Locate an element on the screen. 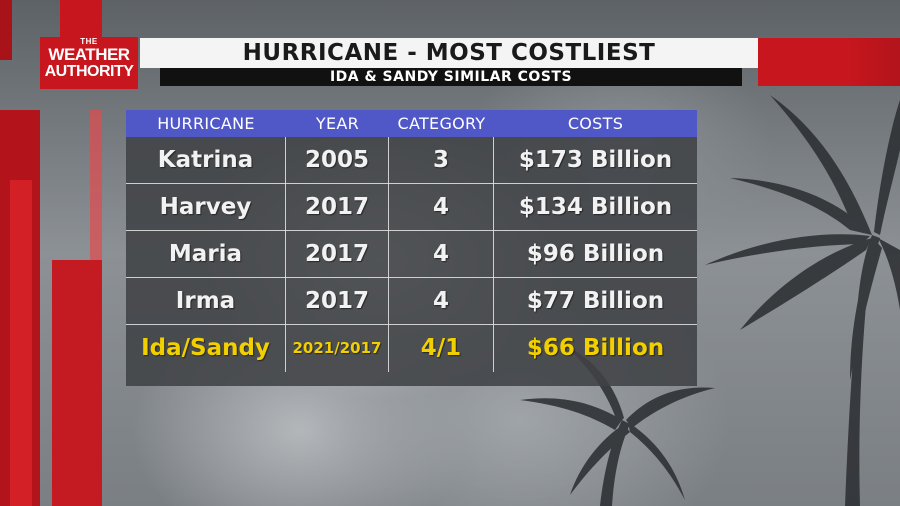 This screenshot has width=900, height=506. cell-cost: $173 Billion is located at coordinates (595, 160).